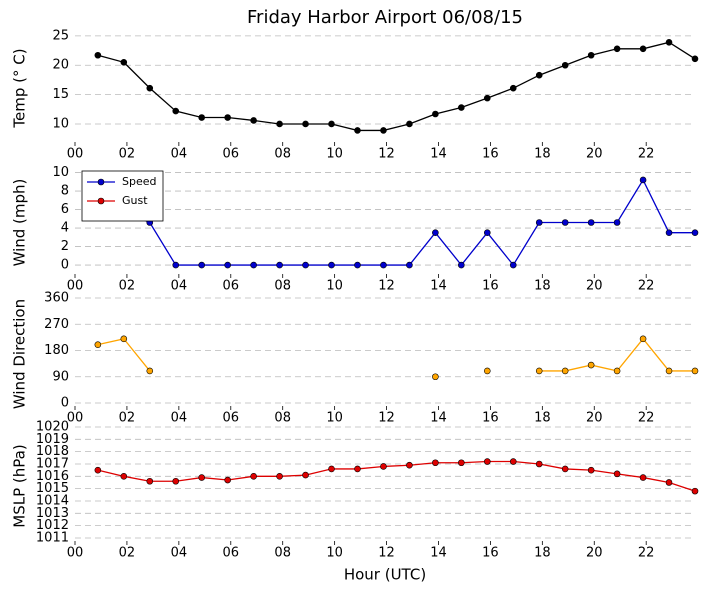  Describe the element at coordinates (122, 196) in the screenshot. I see `legend-box` at that location.